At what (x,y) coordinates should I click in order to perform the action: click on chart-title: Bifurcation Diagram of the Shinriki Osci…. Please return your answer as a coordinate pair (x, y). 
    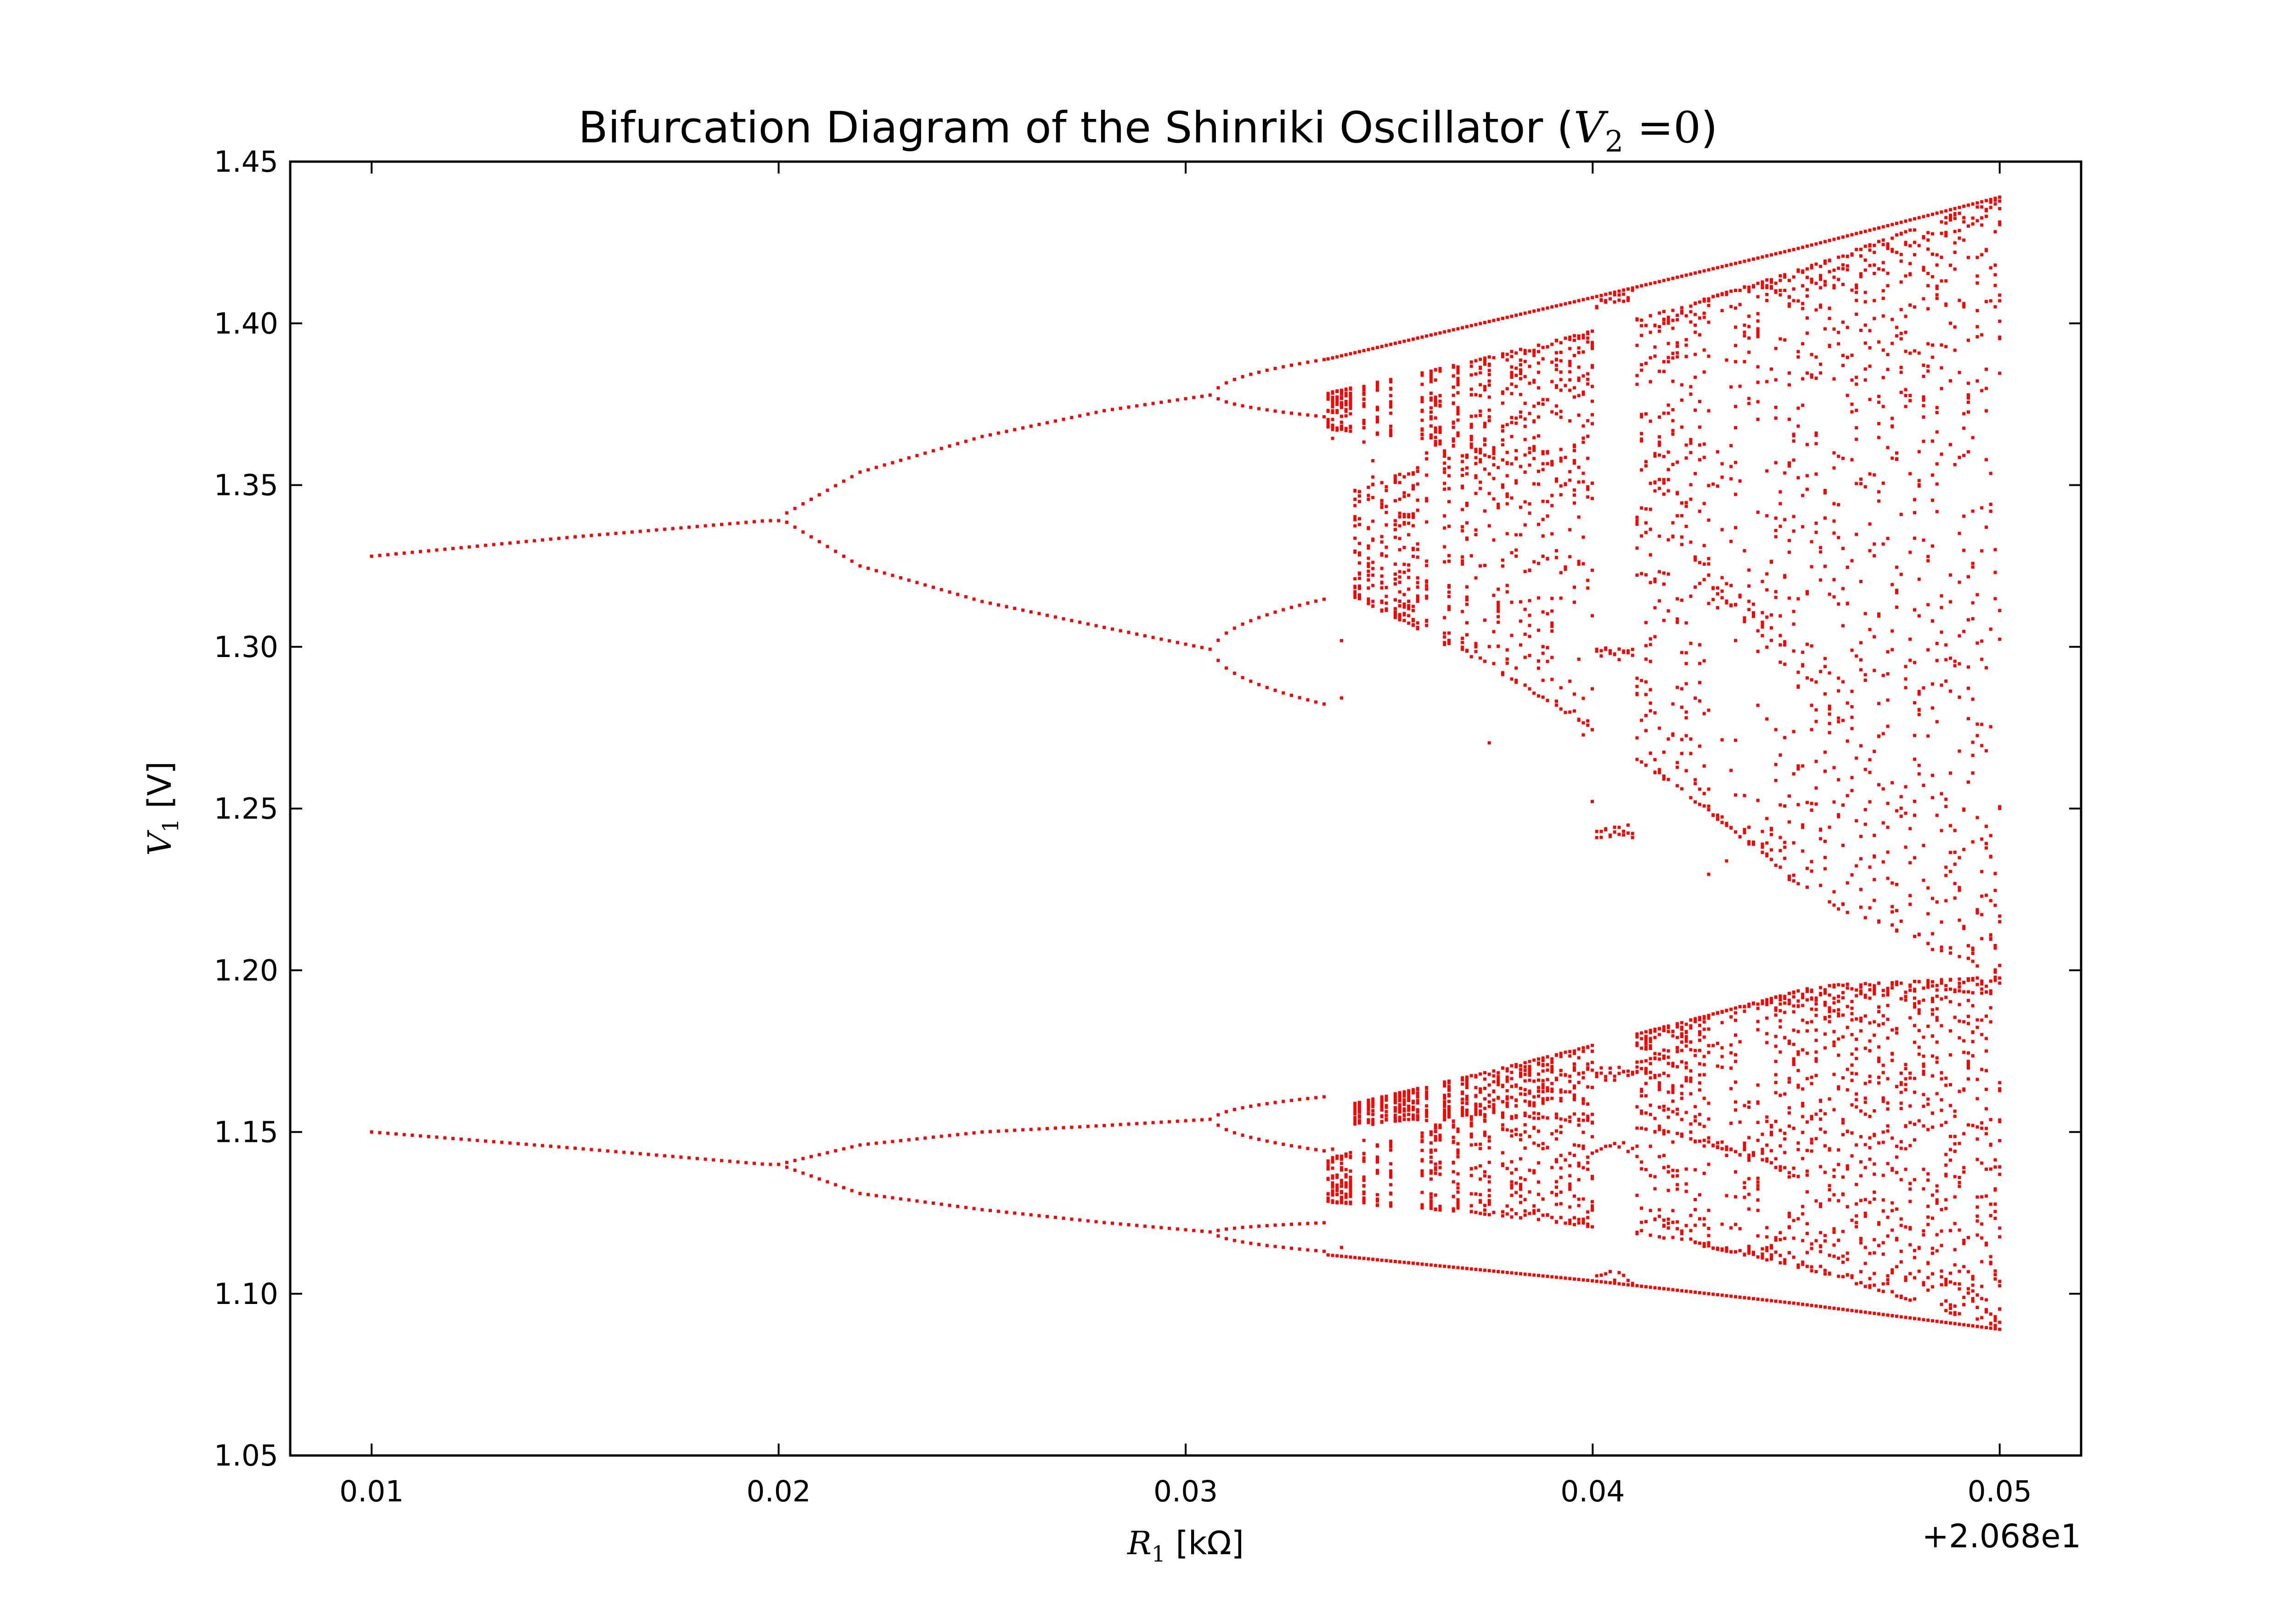
    Looking at the image, I should click on (1147, 131).